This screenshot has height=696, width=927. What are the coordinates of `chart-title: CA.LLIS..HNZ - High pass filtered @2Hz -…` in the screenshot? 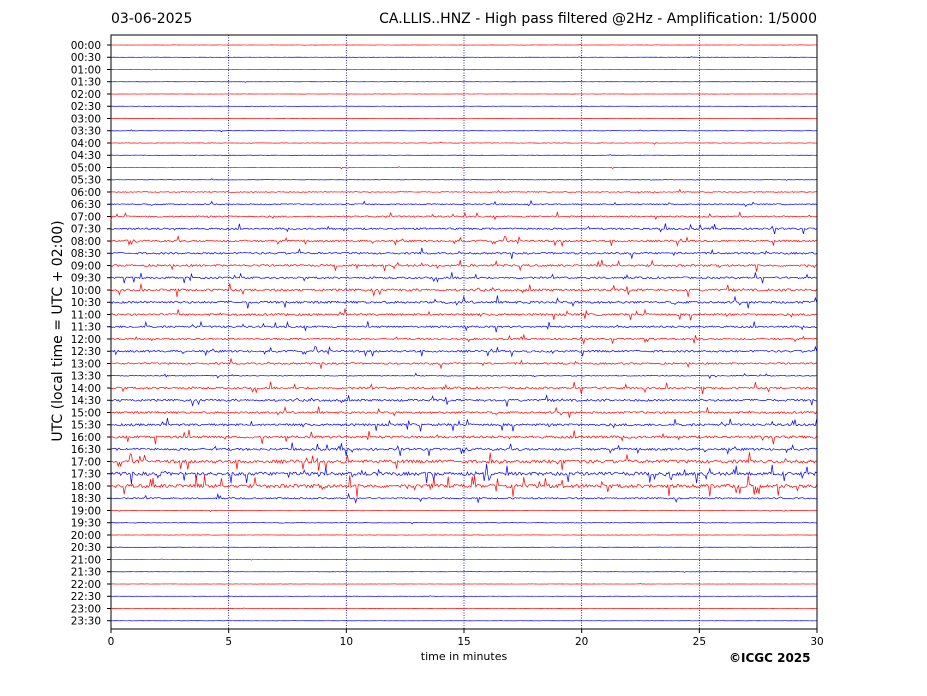 It's located at (598, 19).